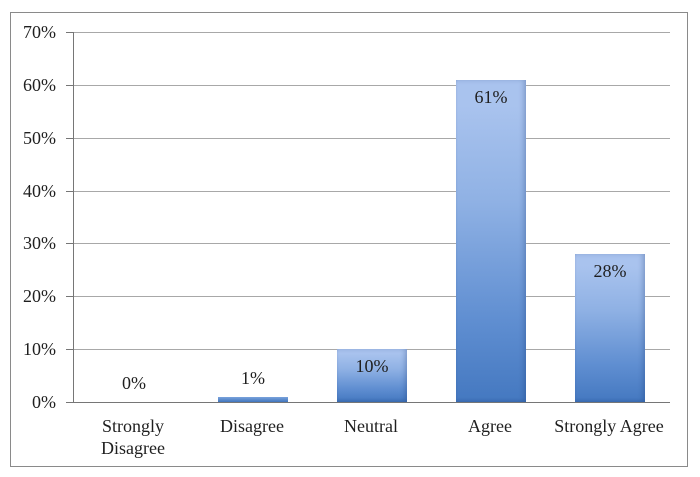  Describe the element at coordinates (39, 296) in the screenshot. I see `y-axis-label-20-: 20%` at that location.